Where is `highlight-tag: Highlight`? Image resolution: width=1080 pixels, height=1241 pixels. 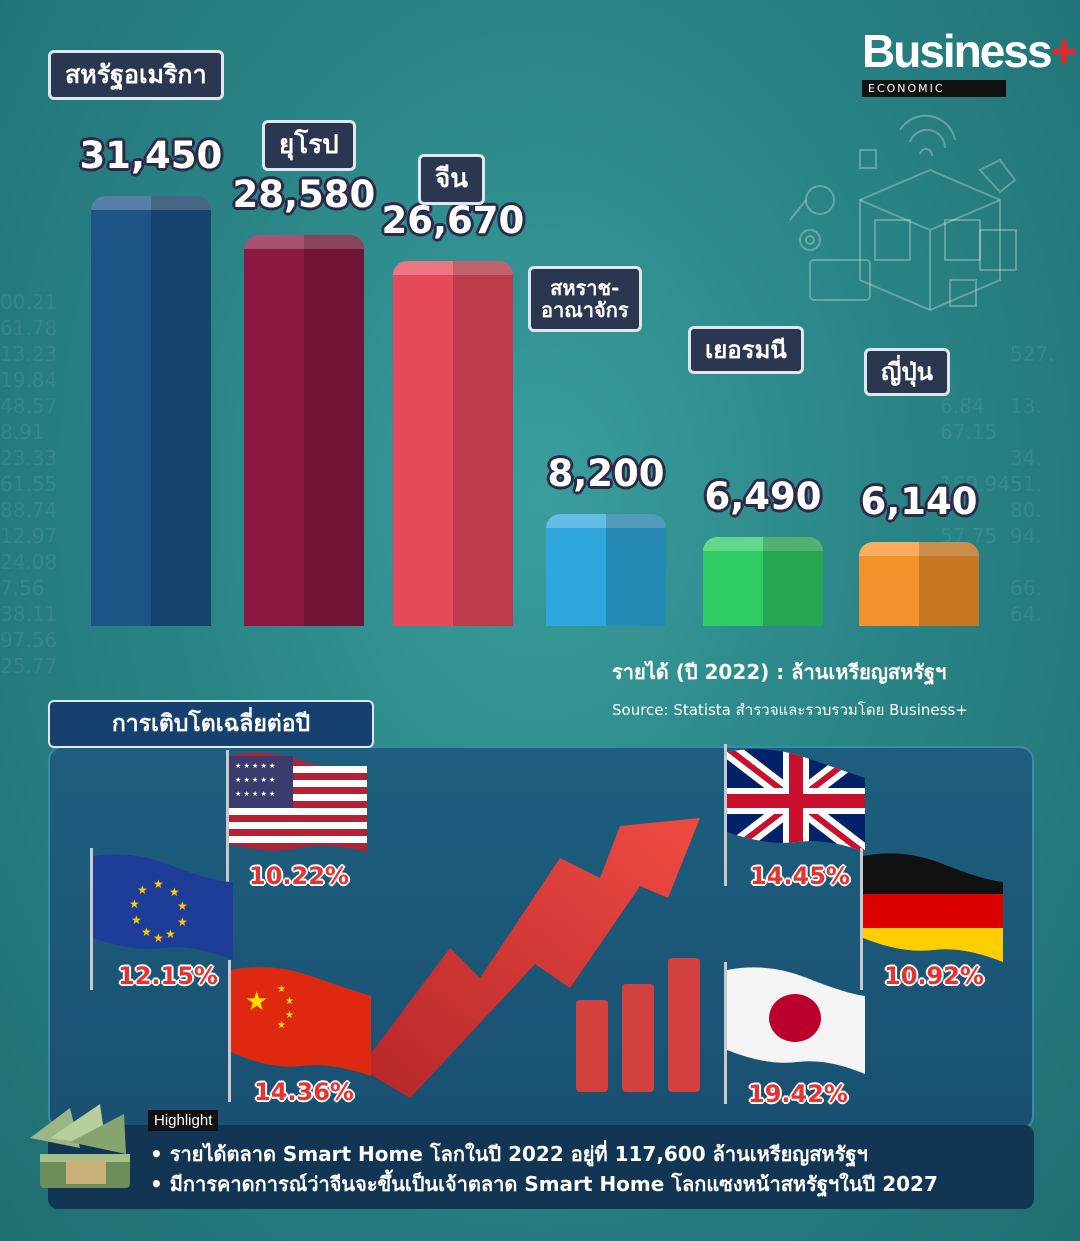
highlight-tag: Highlight is located at coordinates (183, 1120).